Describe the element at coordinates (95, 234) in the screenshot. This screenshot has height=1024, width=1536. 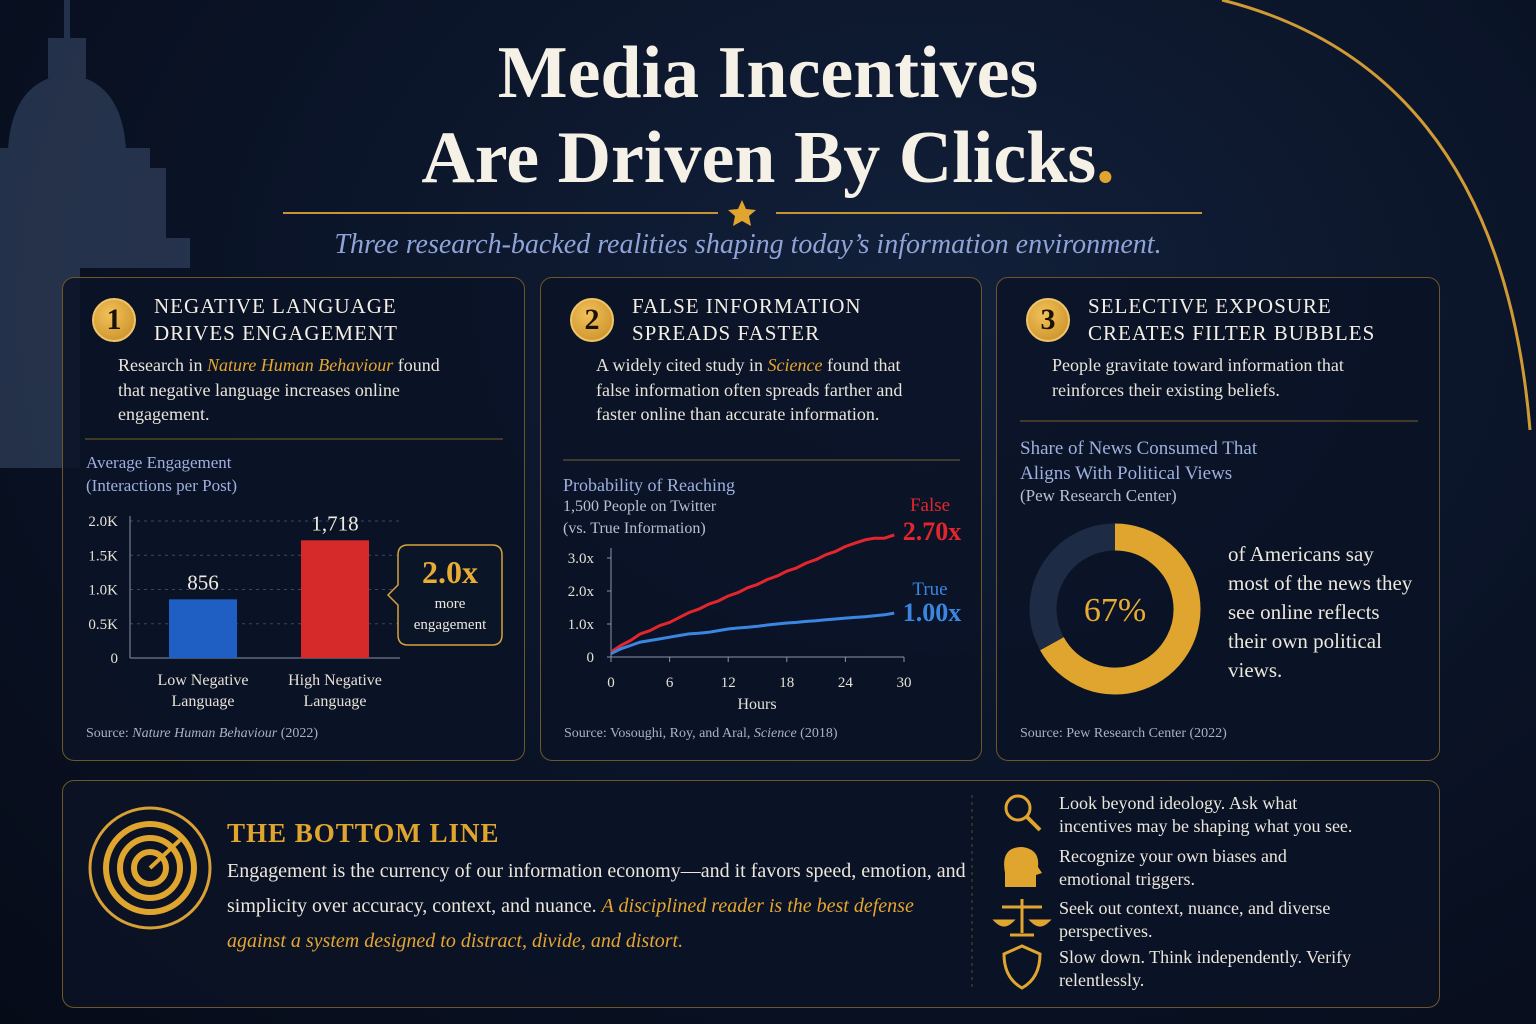
I see `capitol` at that location.